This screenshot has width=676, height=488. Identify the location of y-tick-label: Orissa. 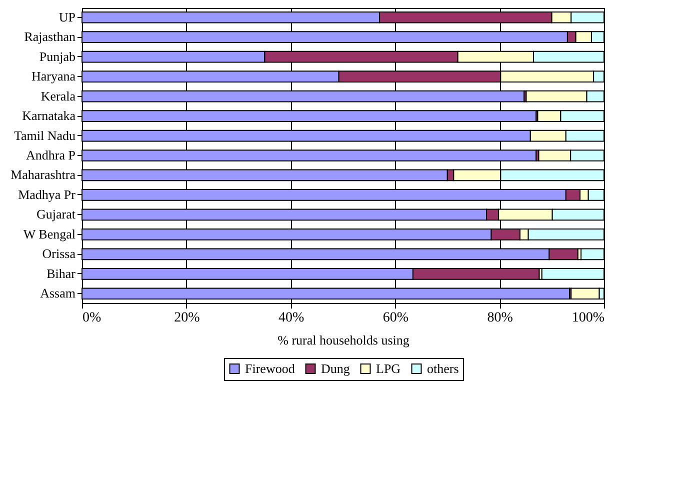
(59, 254).